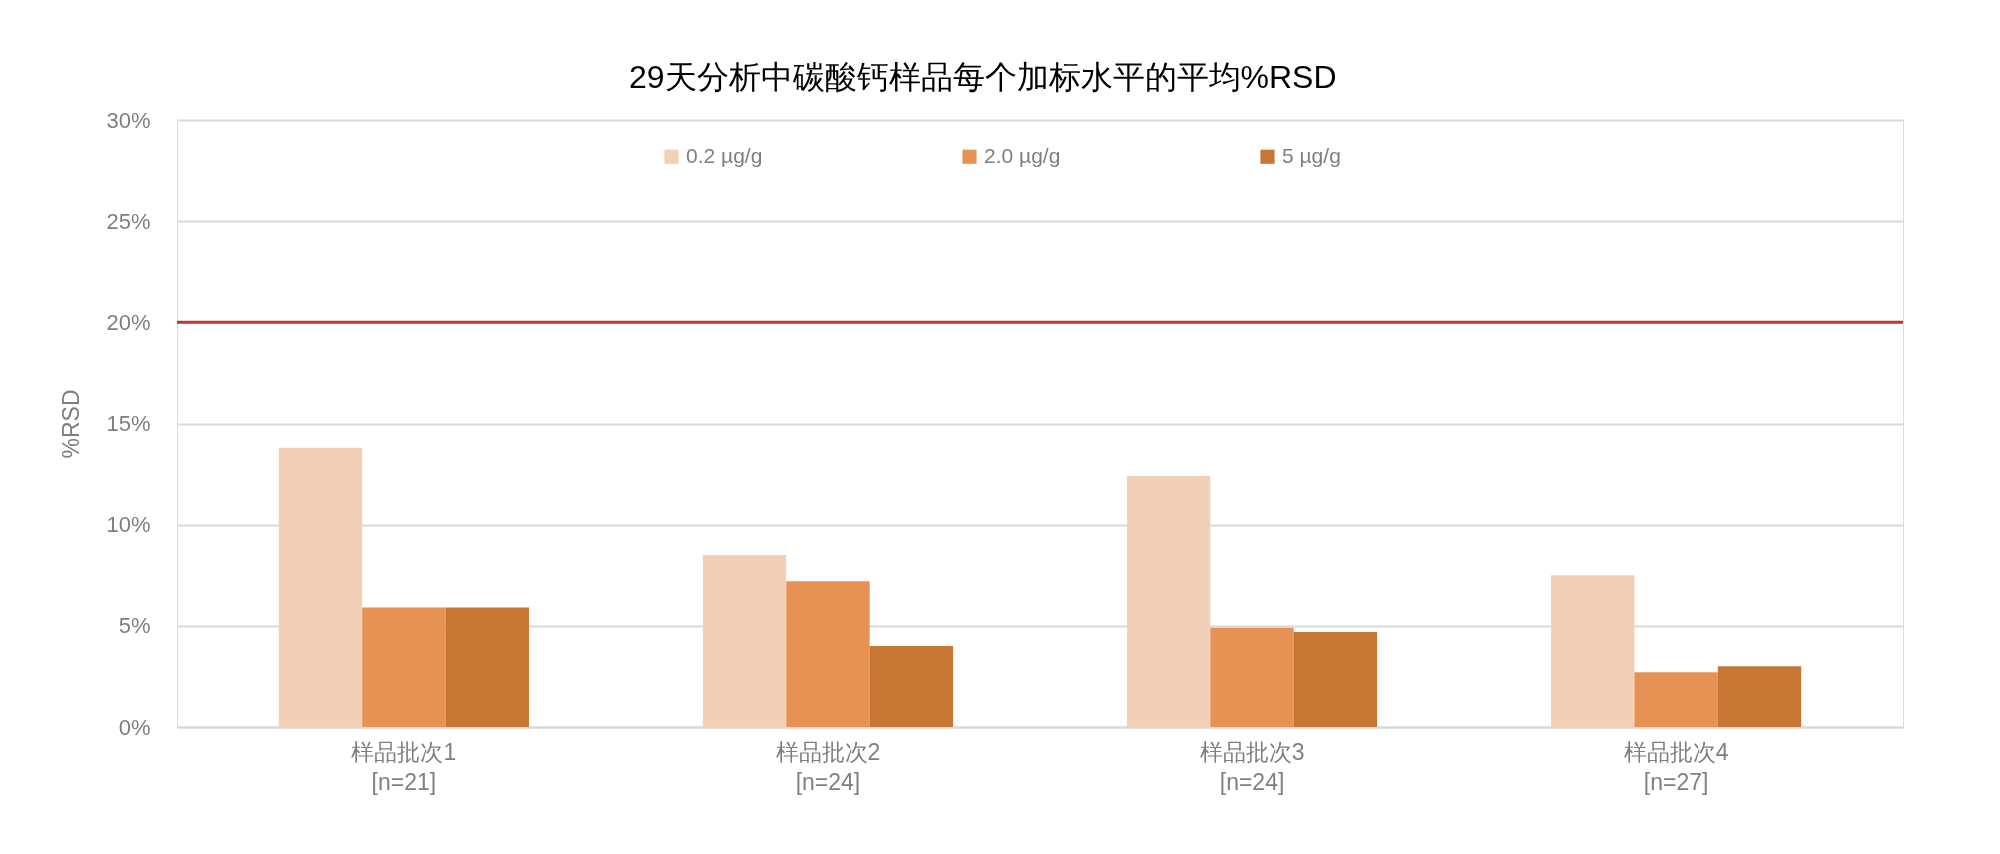 The image size is (2000, 854). I want to click on y-tick-label: 30%, so click(128, 120).